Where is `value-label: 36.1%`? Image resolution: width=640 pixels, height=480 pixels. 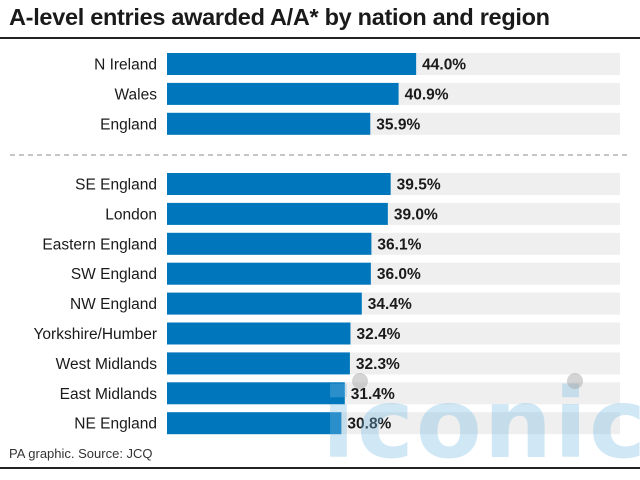 value-label: 36.1% is located at coordinates (399, 244).